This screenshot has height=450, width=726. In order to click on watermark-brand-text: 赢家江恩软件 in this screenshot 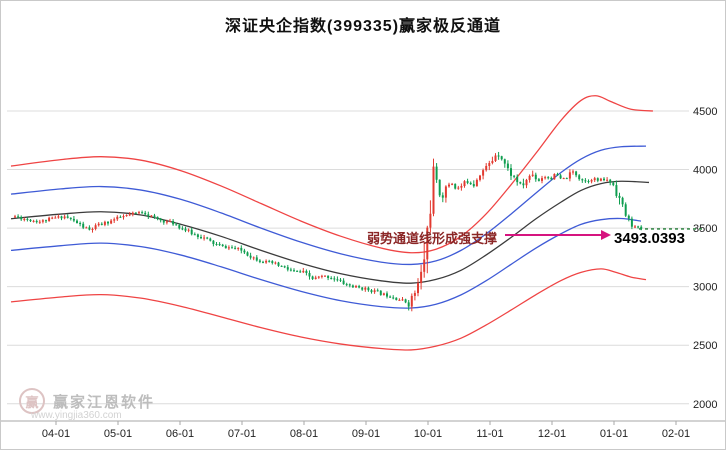, I will do `click(104, 402)`.